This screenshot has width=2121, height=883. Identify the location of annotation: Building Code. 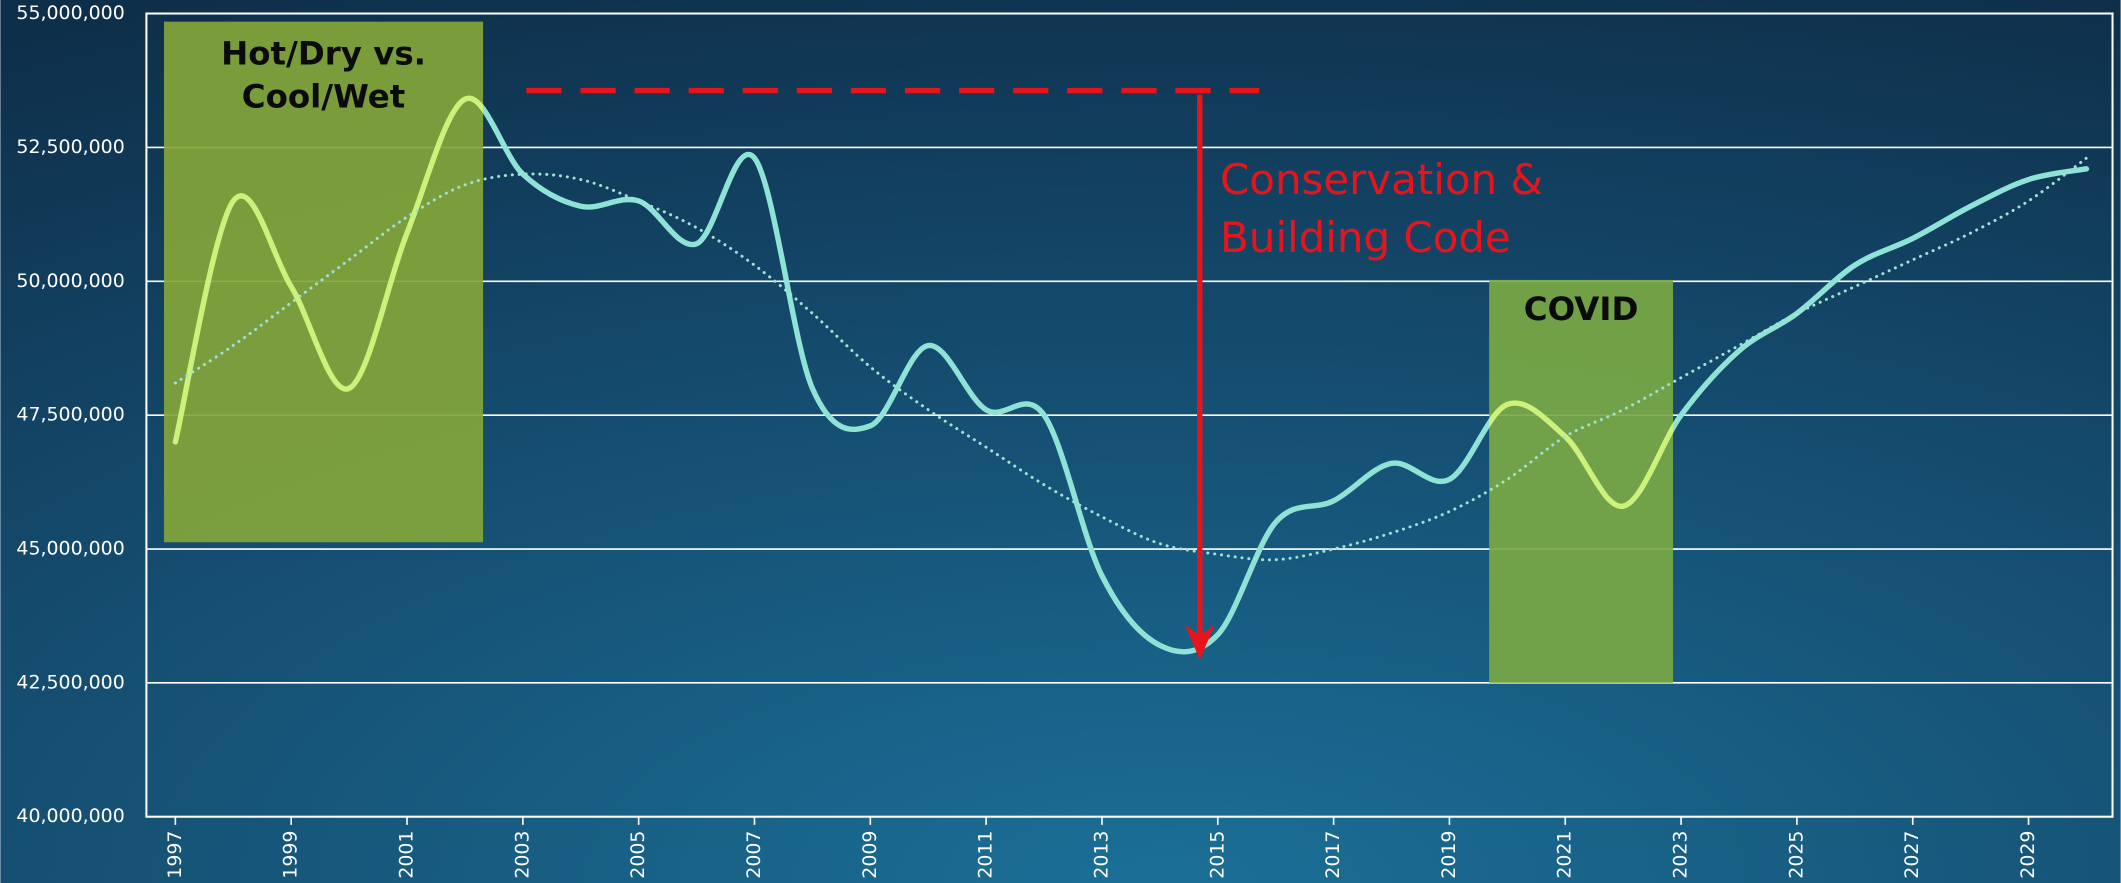
(1365, 237).